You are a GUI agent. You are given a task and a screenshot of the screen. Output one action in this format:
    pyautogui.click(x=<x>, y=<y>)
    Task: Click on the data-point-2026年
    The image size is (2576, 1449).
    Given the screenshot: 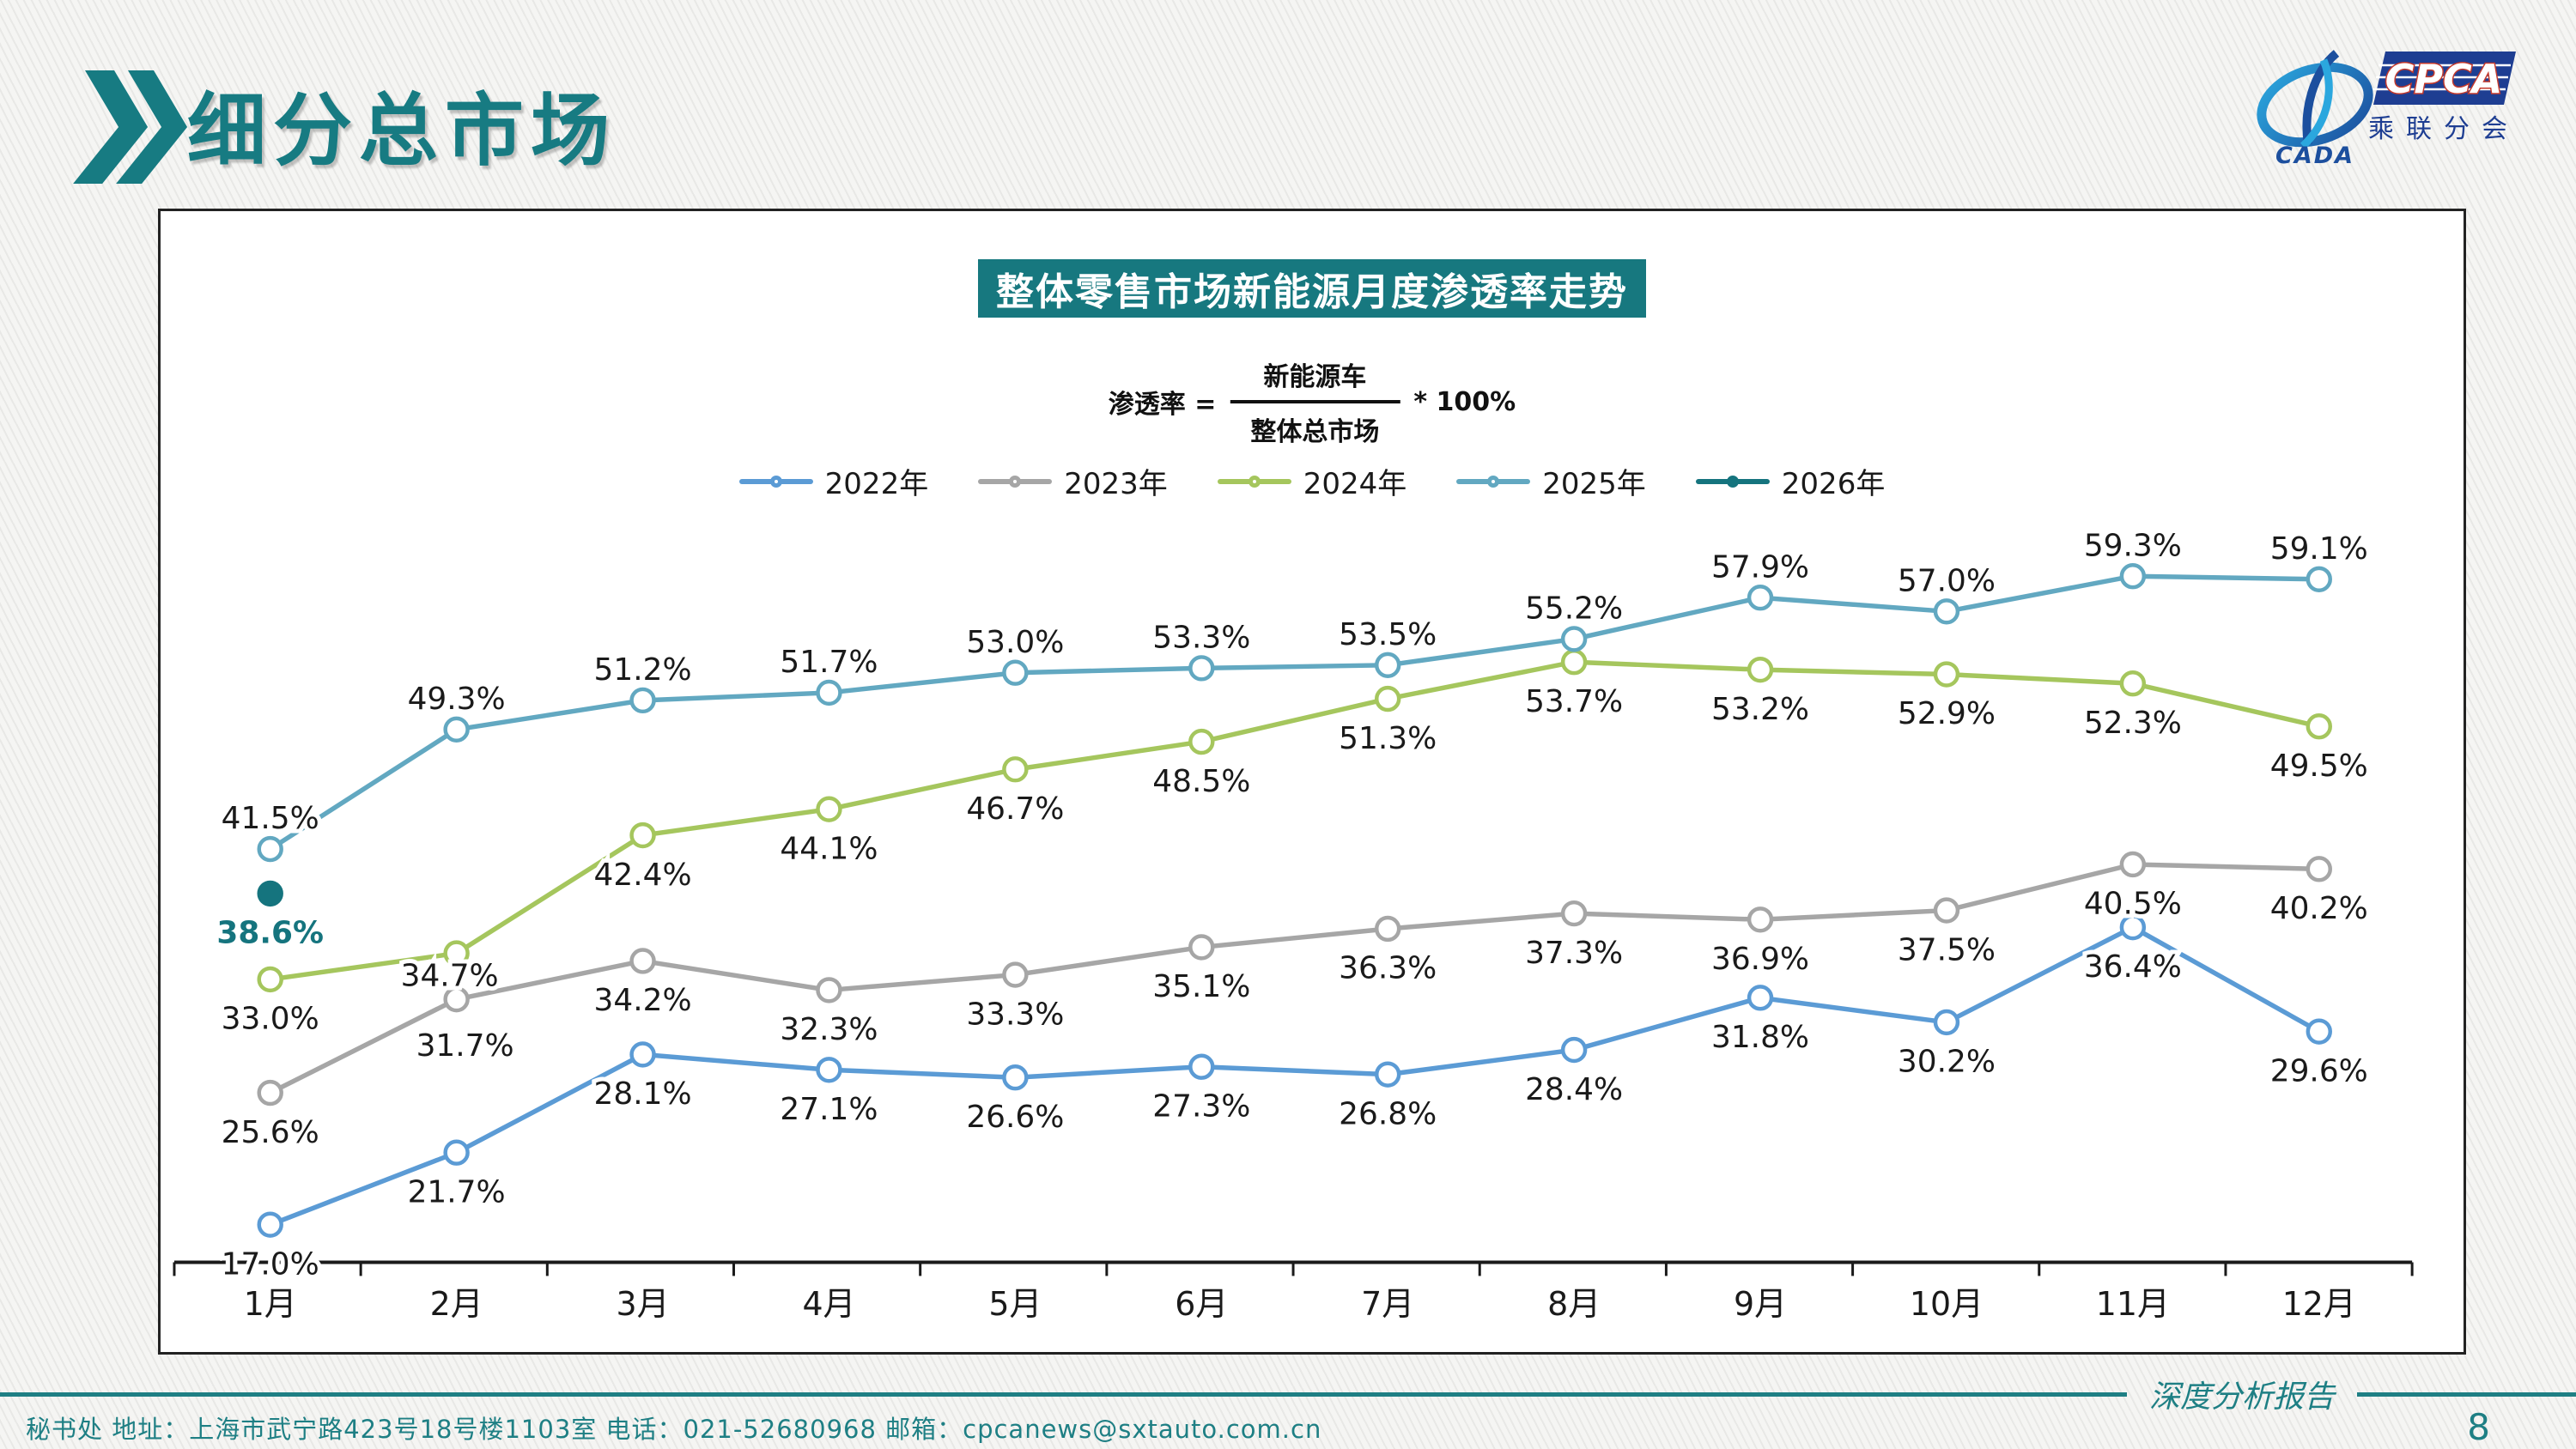 What is the action you would take?
    pyautogui.click(x=270, y=893)
    